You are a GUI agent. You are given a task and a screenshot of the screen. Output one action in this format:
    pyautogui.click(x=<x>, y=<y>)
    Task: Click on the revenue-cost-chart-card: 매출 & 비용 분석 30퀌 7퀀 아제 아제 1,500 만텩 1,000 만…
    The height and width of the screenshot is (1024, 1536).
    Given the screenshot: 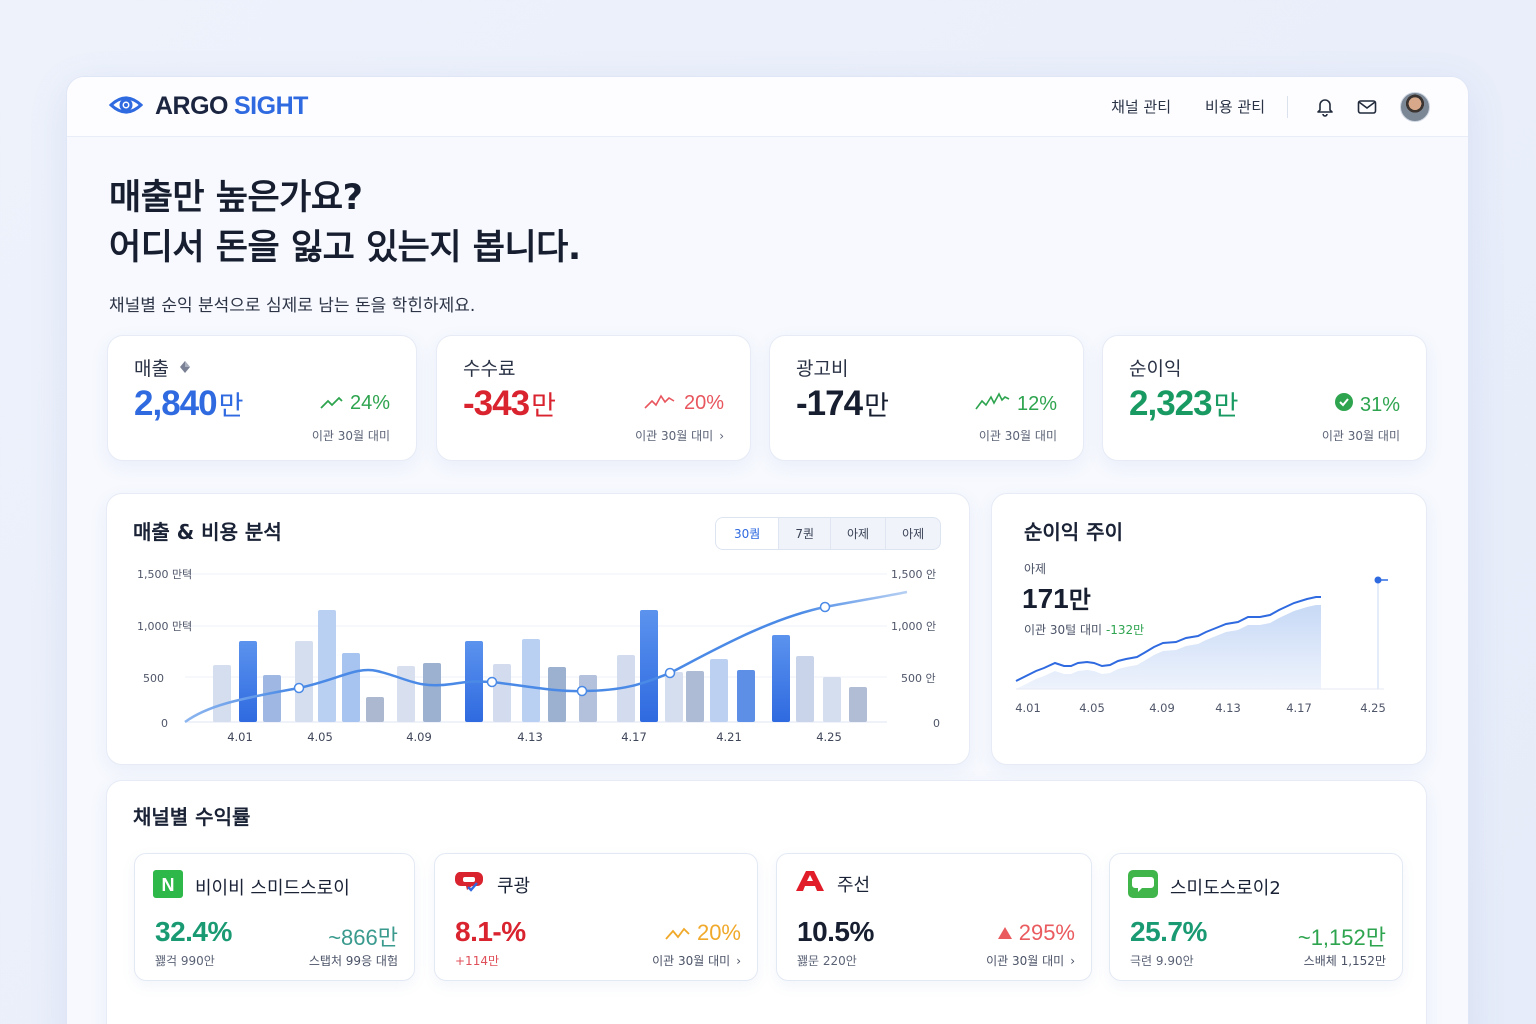 What is the action you would take?
    pyautogui.click(x=538, y=629)
    